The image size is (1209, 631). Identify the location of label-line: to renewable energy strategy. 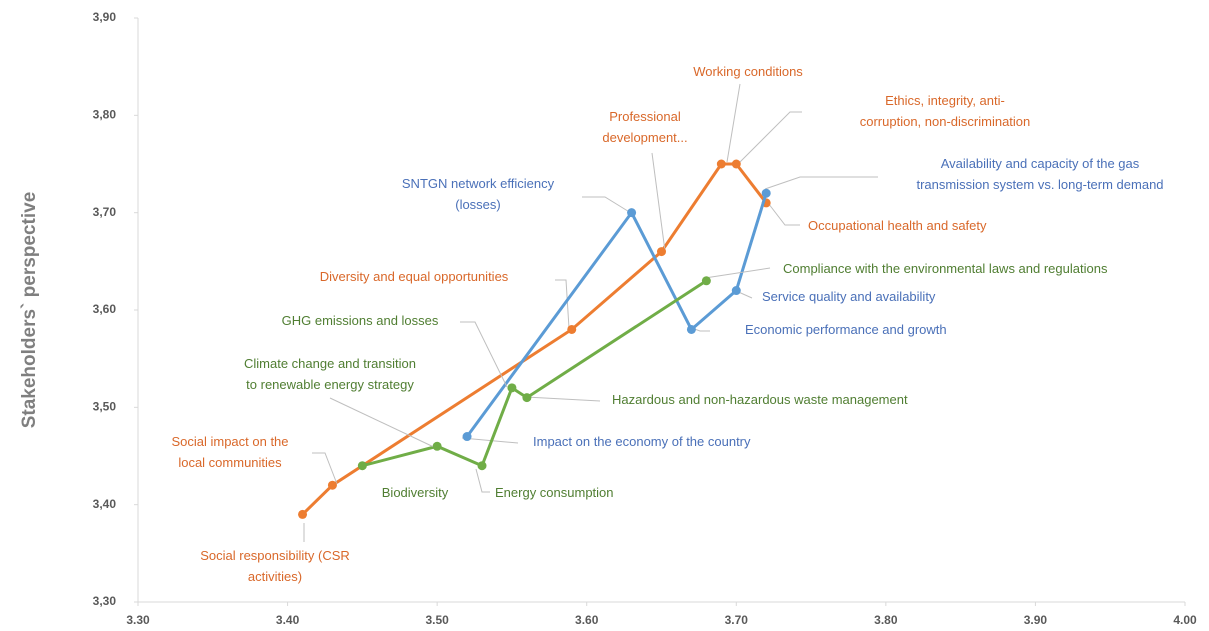
(330, 384).